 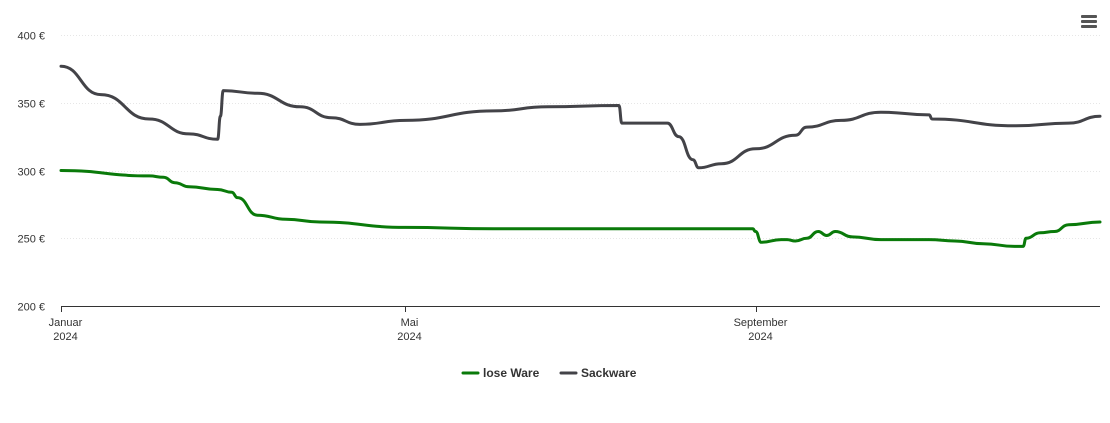 I want to click on y-axis-labels: 200 € 250 € 300 € 350 € 400 €, so click(x=31, y=172).